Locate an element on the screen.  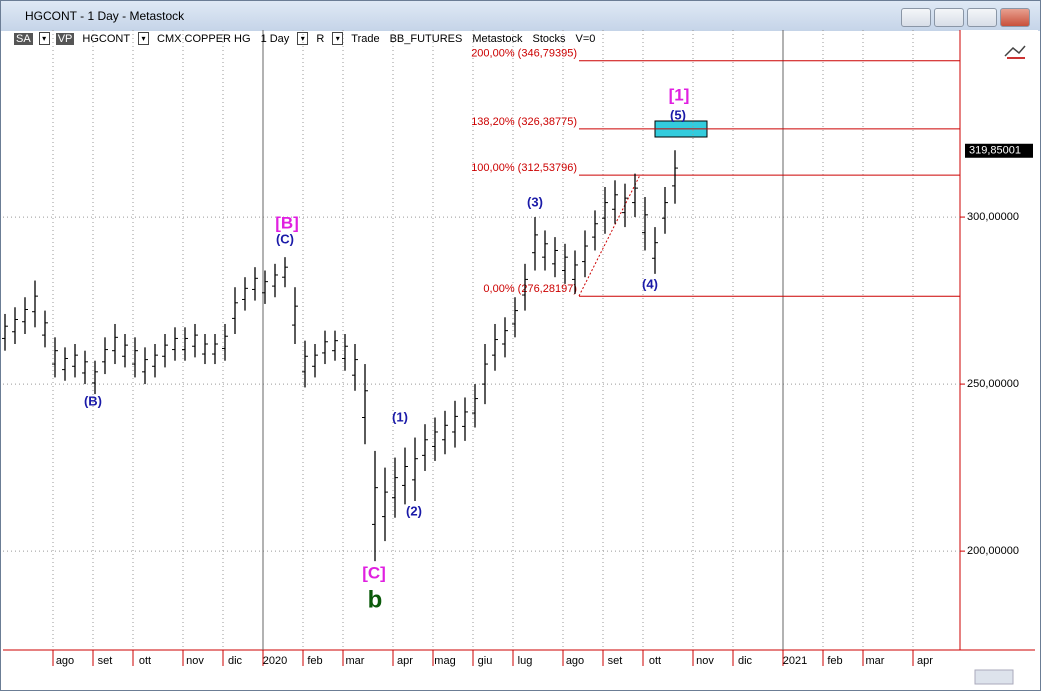
close-button is located at coordinates (1015, 17).